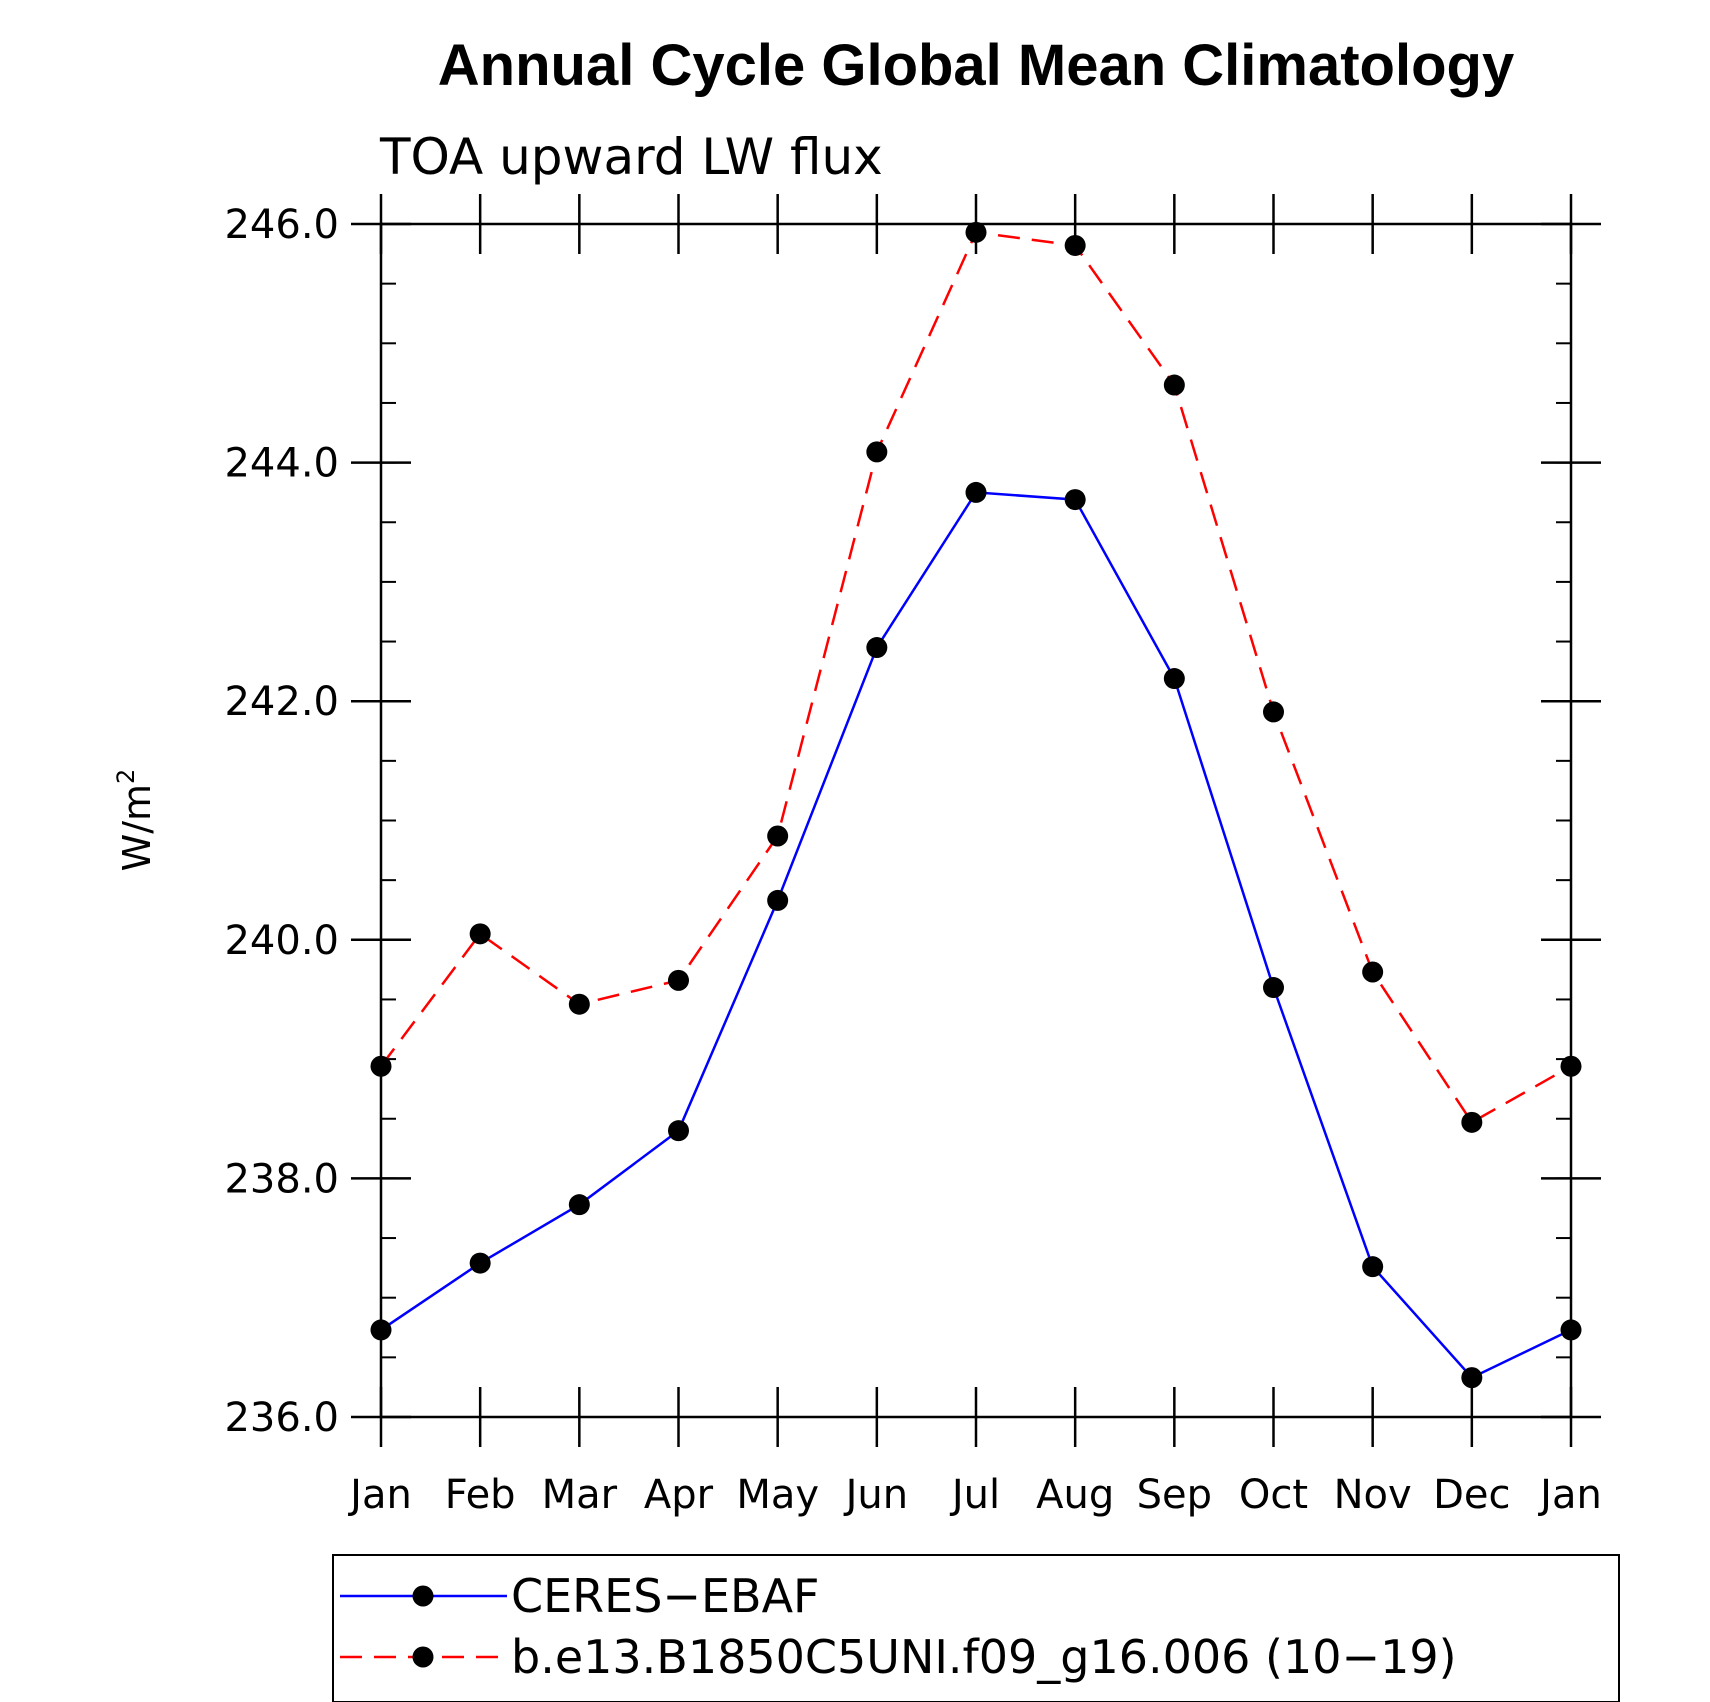  I want to click on y-tick-label: 240.0, so click(281, 941).